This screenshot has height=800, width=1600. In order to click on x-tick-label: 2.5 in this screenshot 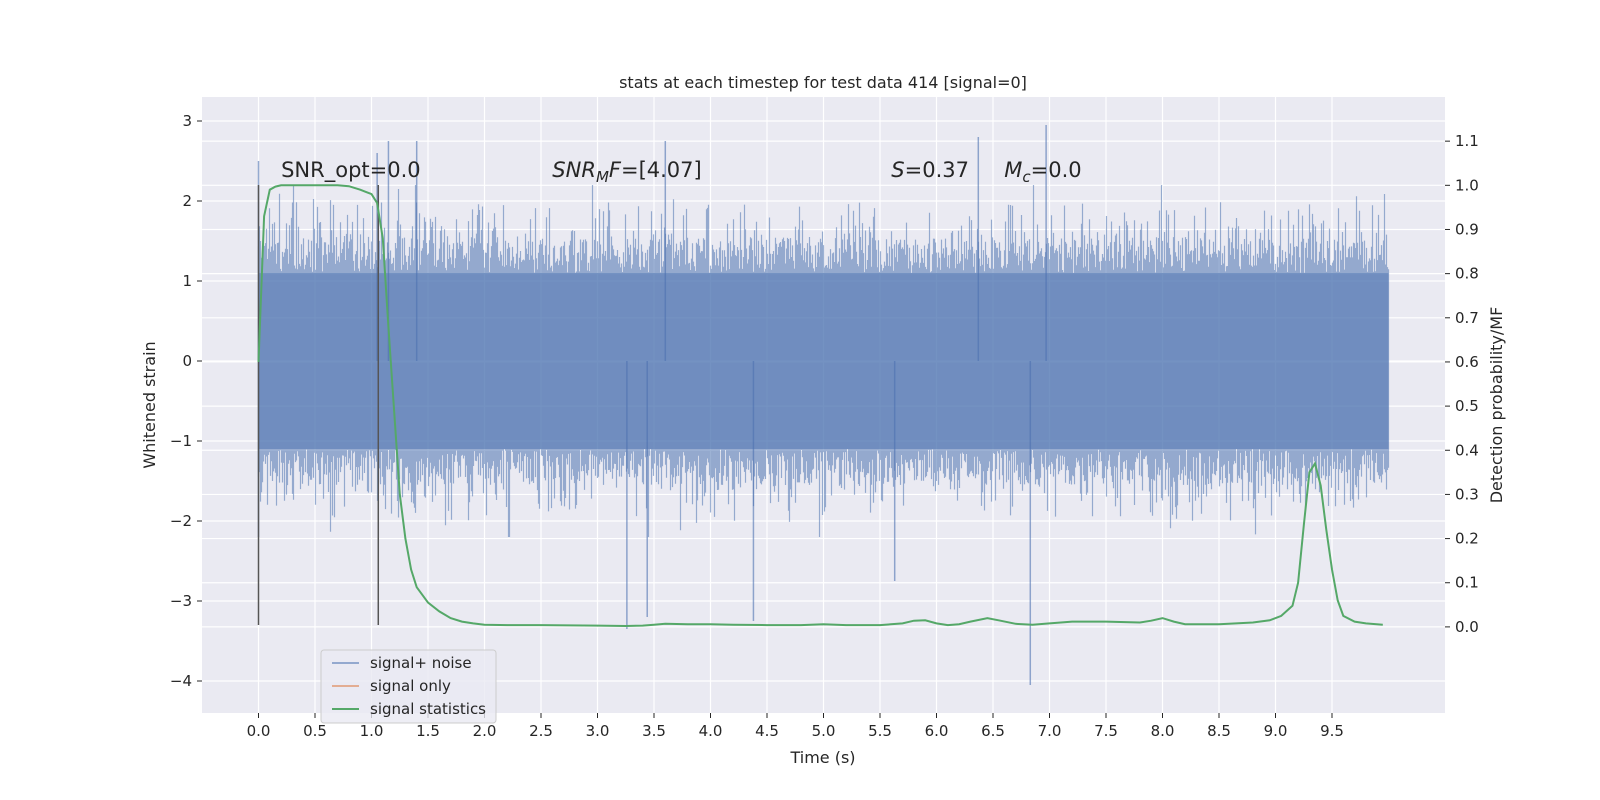, I will do `click(541, 731)`.